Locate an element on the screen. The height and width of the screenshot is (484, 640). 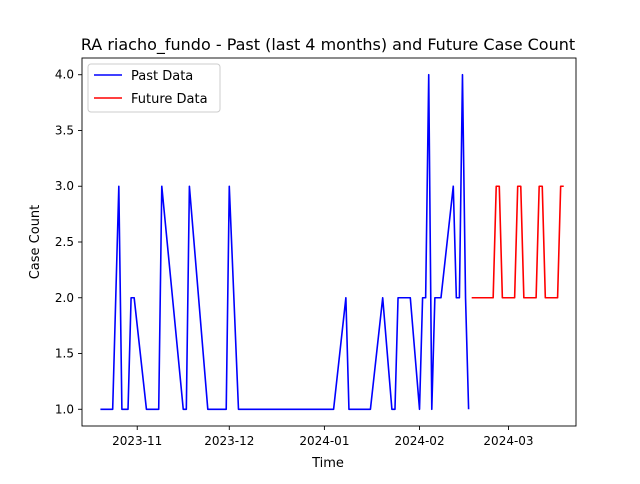
legend-box is located at coordinates (154, 88).